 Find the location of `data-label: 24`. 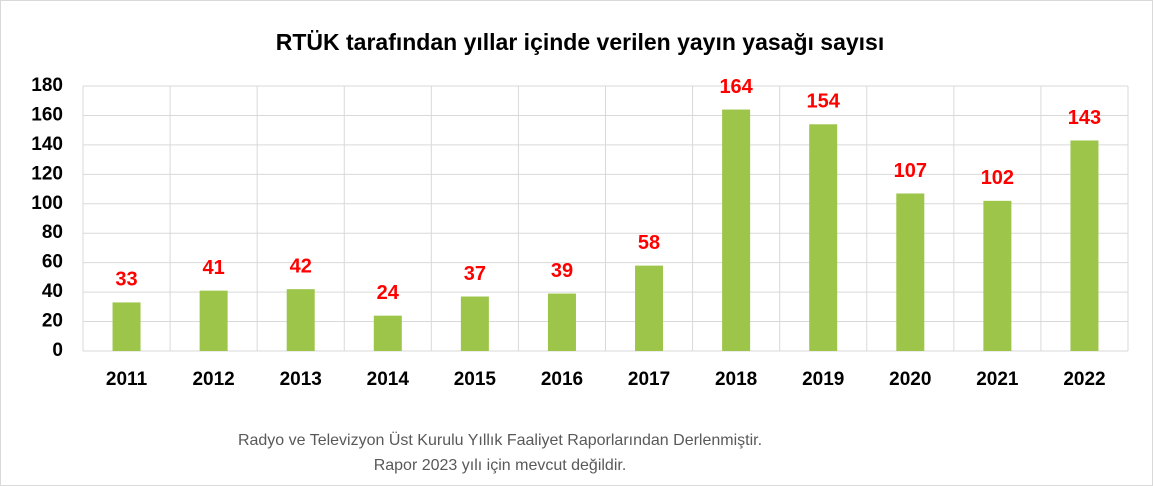

data-label: 24 is located at coordinates (388, 293).